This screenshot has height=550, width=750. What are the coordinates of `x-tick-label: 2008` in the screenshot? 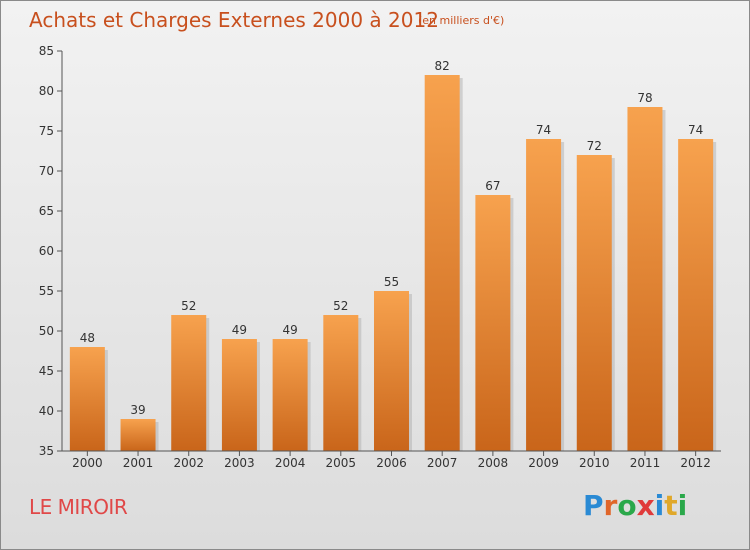 It's located at (493, 463).